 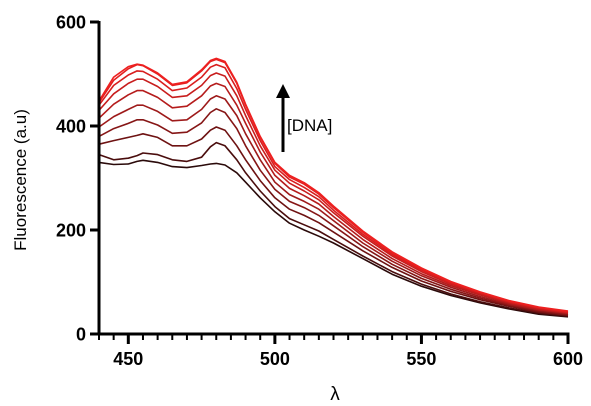 What do you see at coordinates (71, 127) in the screenshot?
I see `y-tick-label-400: 400` at bounding box center [71, 127].